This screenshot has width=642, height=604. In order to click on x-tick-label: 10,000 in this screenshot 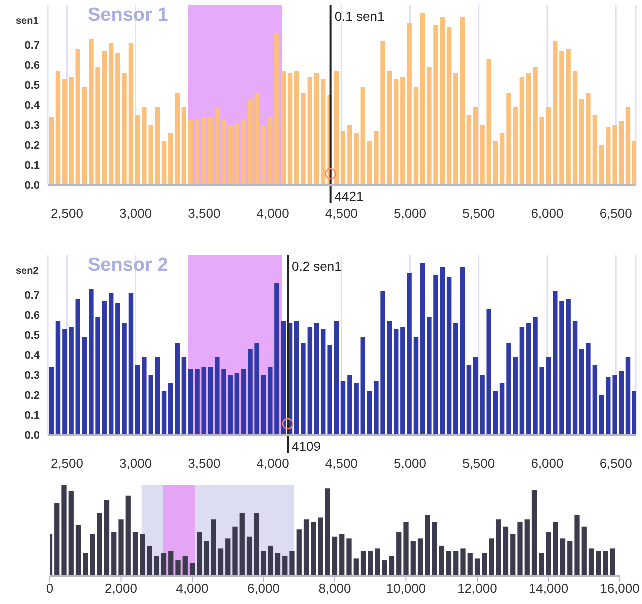, I will do `click(406, 588)`.